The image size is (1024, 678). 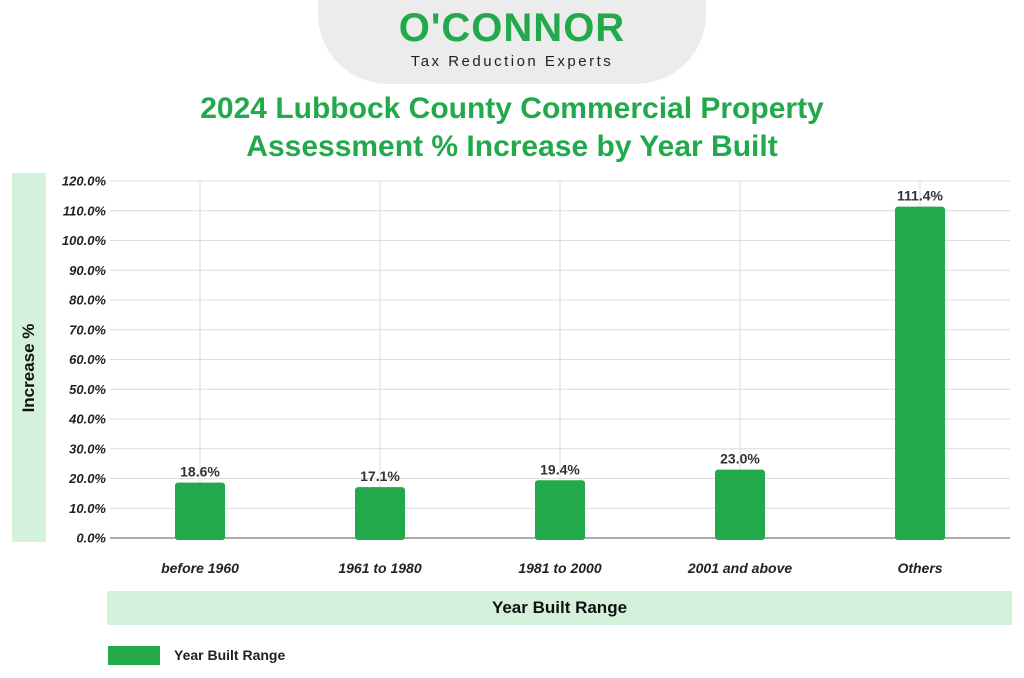 What do you see at coordinates (134, 655) in the screenshot?
I see `legend-swatch` at bounding box center [134, 655].